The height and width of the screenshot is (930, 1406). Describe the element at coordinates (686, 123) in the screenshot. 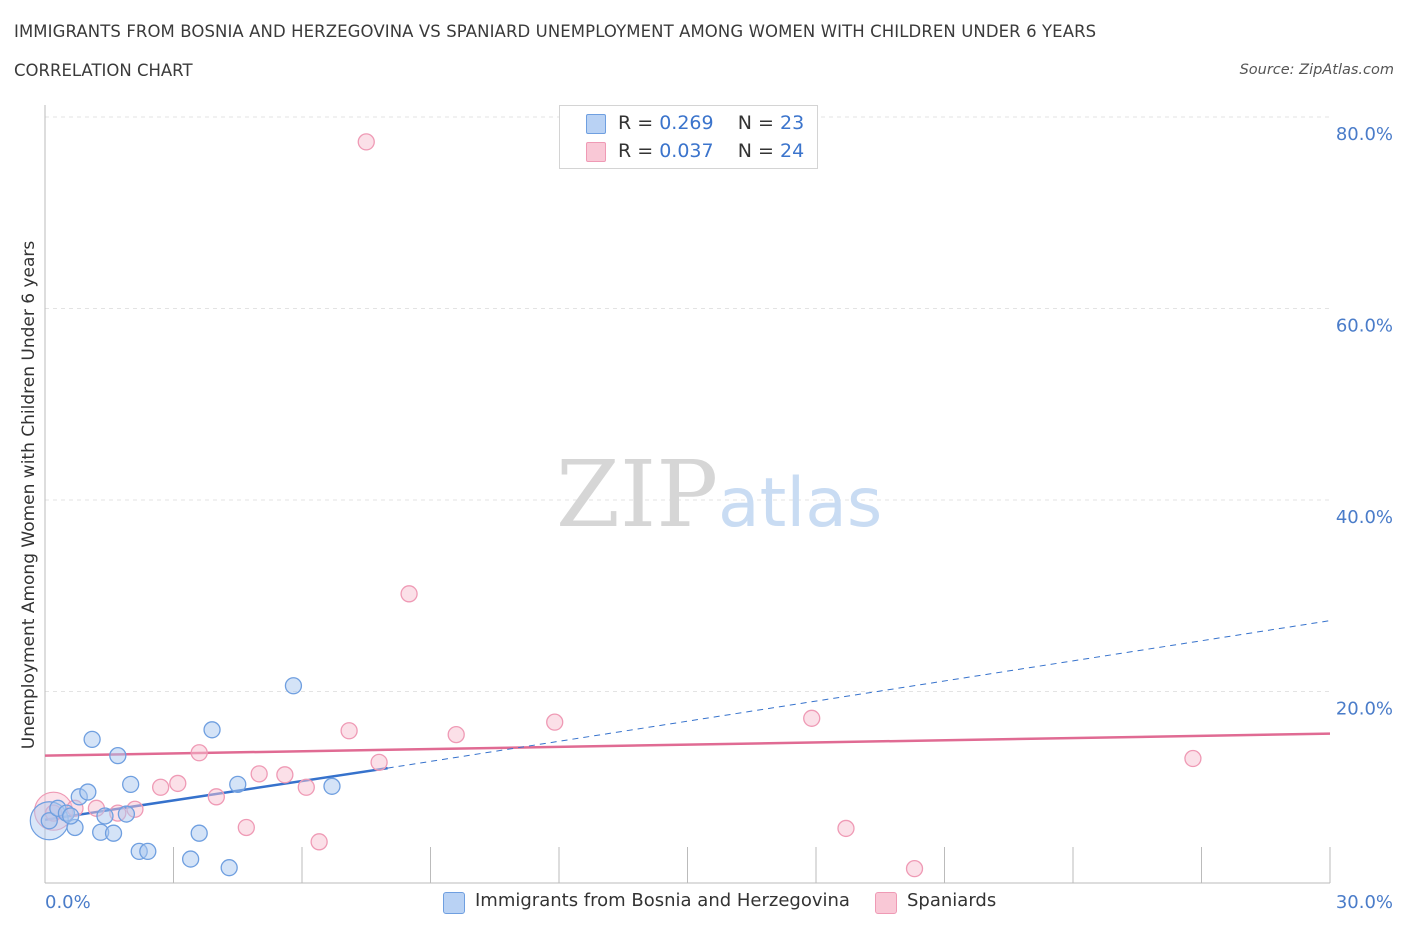

I see `legend-r-value-bosnia: 0.269` at that location.